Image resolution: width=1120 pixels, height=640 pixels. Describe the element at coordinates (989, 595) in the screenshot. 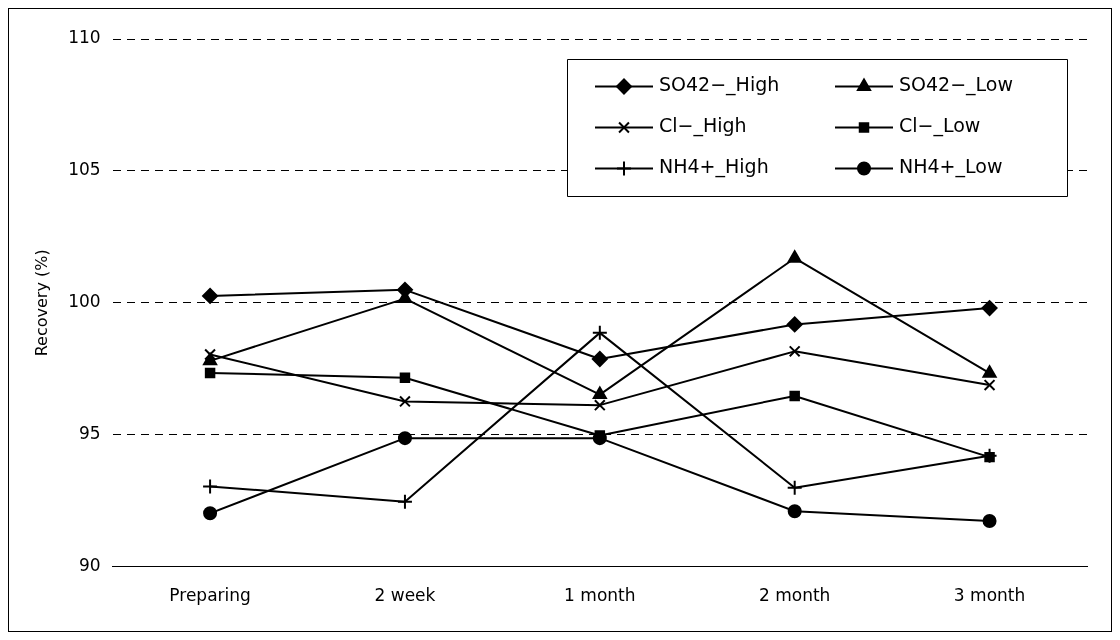

I see `x-tick-label: 3 month` at that location.